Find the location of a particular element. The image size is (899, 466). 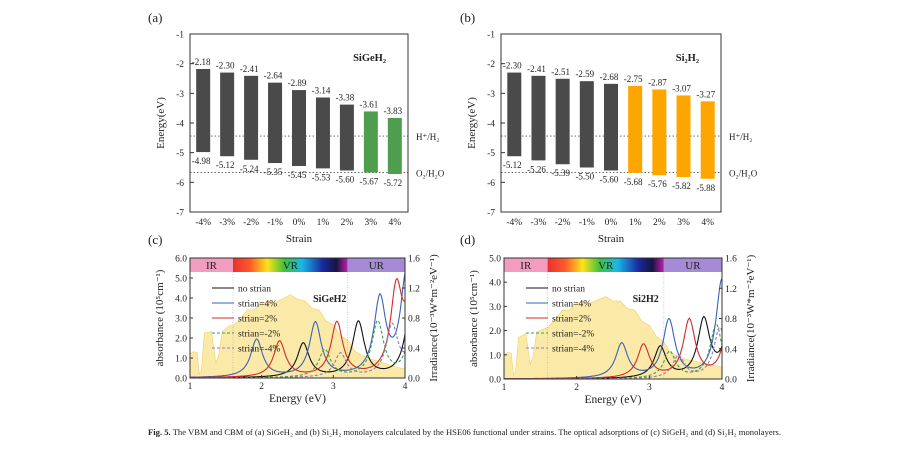

x-tick-label: 2% is located at coordinates (659, 223).